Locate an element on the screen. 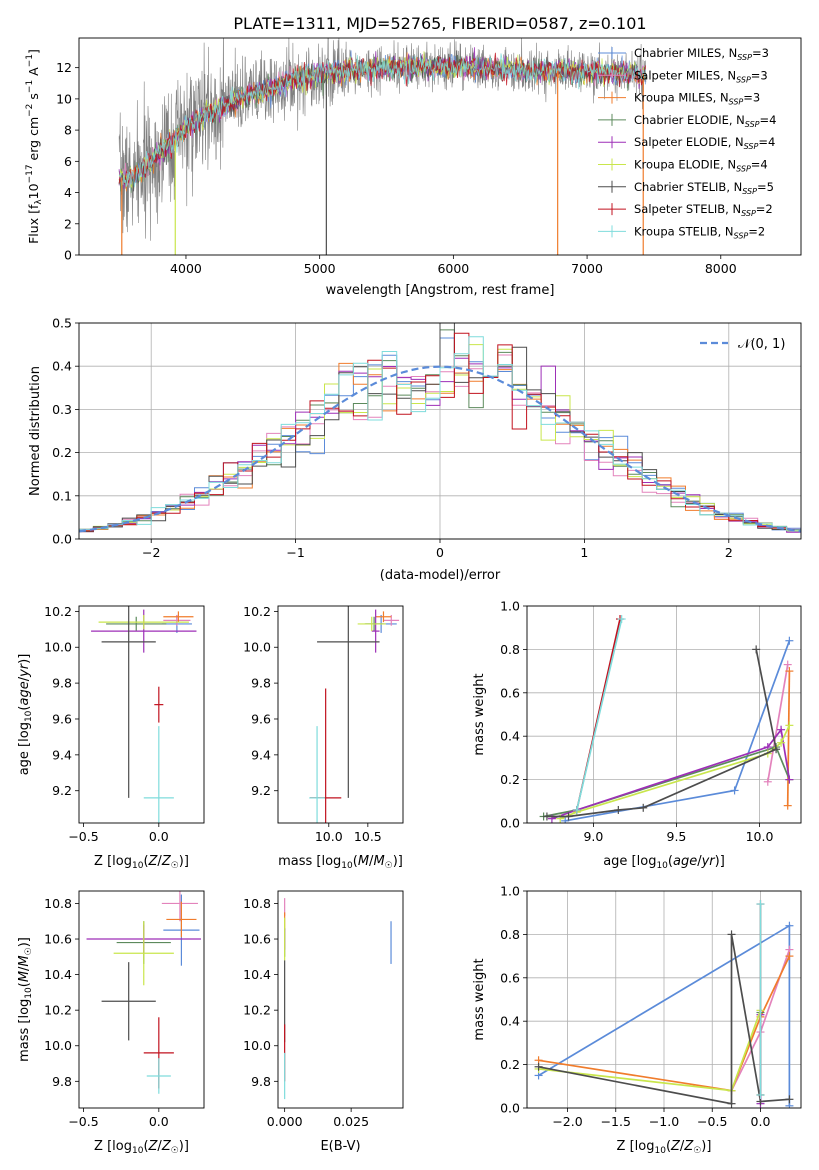 Image resolution: width=819 pixels, height=1170 pixels. y-axis-label-part: )] is located at coordinates (24, 942).